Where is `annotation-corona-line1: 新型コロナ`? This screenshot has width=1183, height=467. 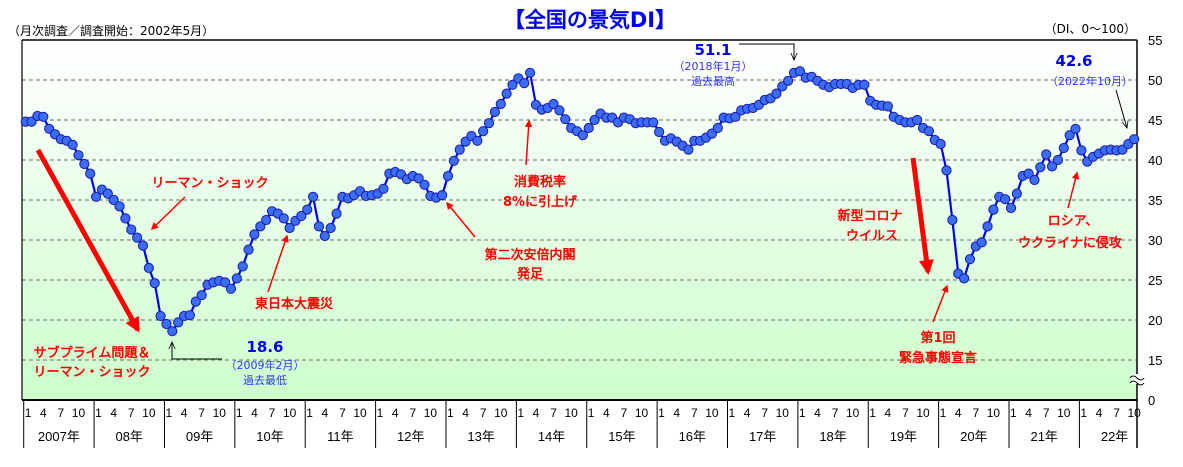
annotation-corona-line1: 新型コロナ is located at coordinates (869, 216).